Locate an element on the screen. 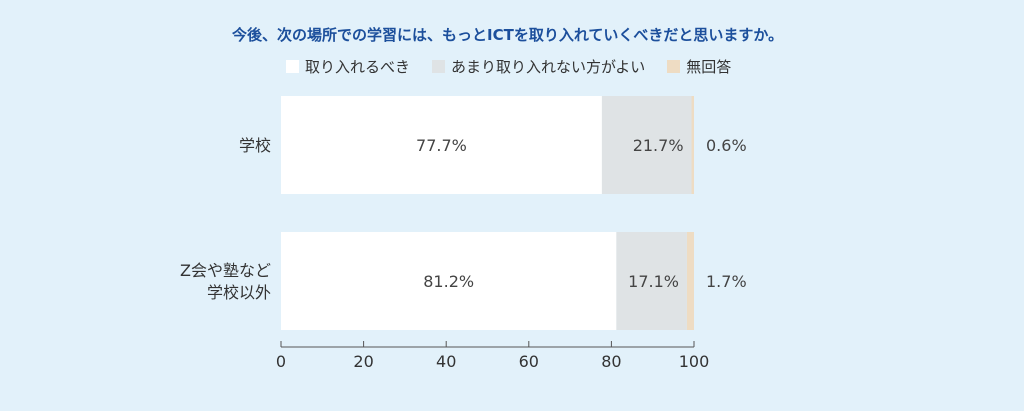 This screenshot has height=411, width=1024. data-label-0-0: 77.7% is located at coordinates (441, 145).